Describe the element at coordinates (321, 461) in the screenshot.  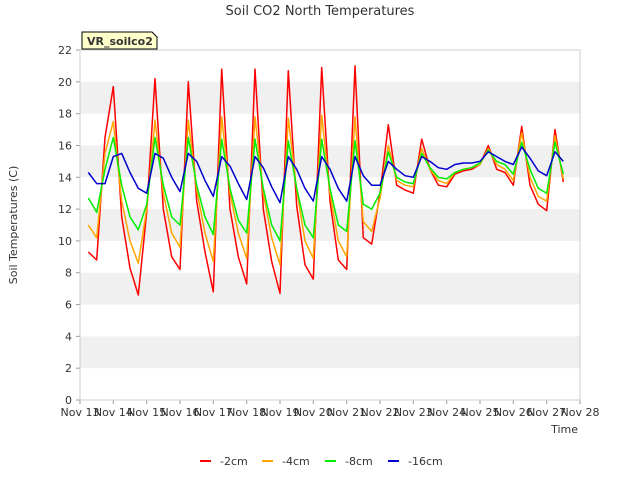
I see `legend: -2cm -4cm -8cm -16cm` at that location.